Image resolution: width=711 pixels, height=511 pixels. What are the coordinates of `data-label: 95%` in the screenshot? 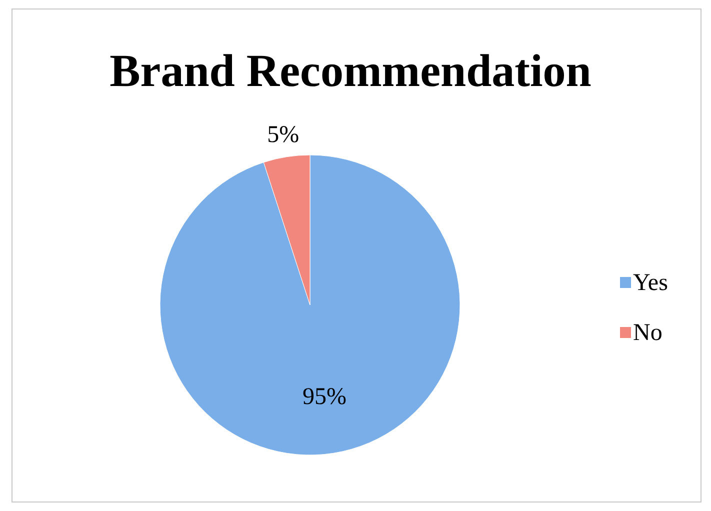 It's located at (324, 397).